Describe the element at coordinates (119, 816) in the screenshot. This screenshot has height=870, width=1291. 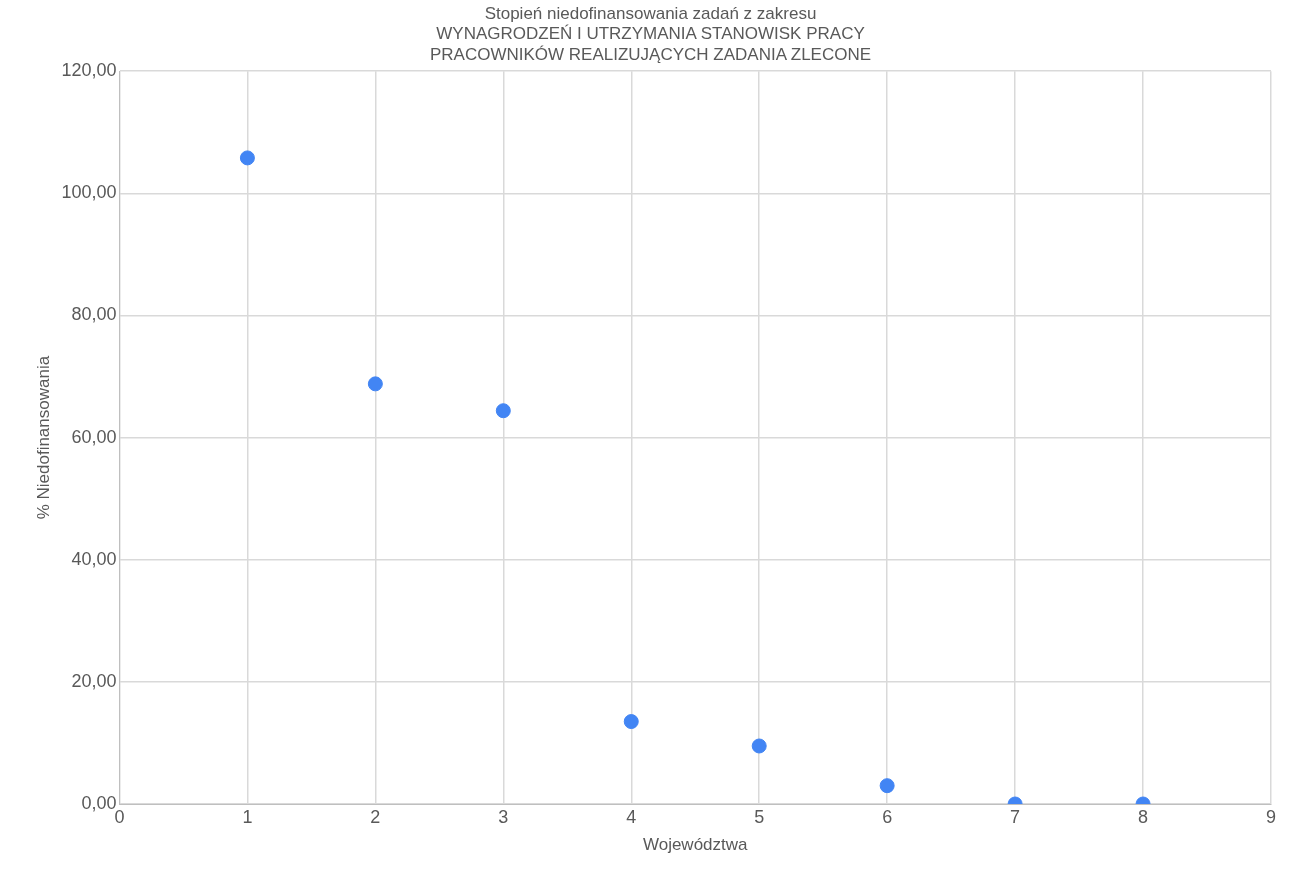
I see `x-tick-label: 0` at that location.